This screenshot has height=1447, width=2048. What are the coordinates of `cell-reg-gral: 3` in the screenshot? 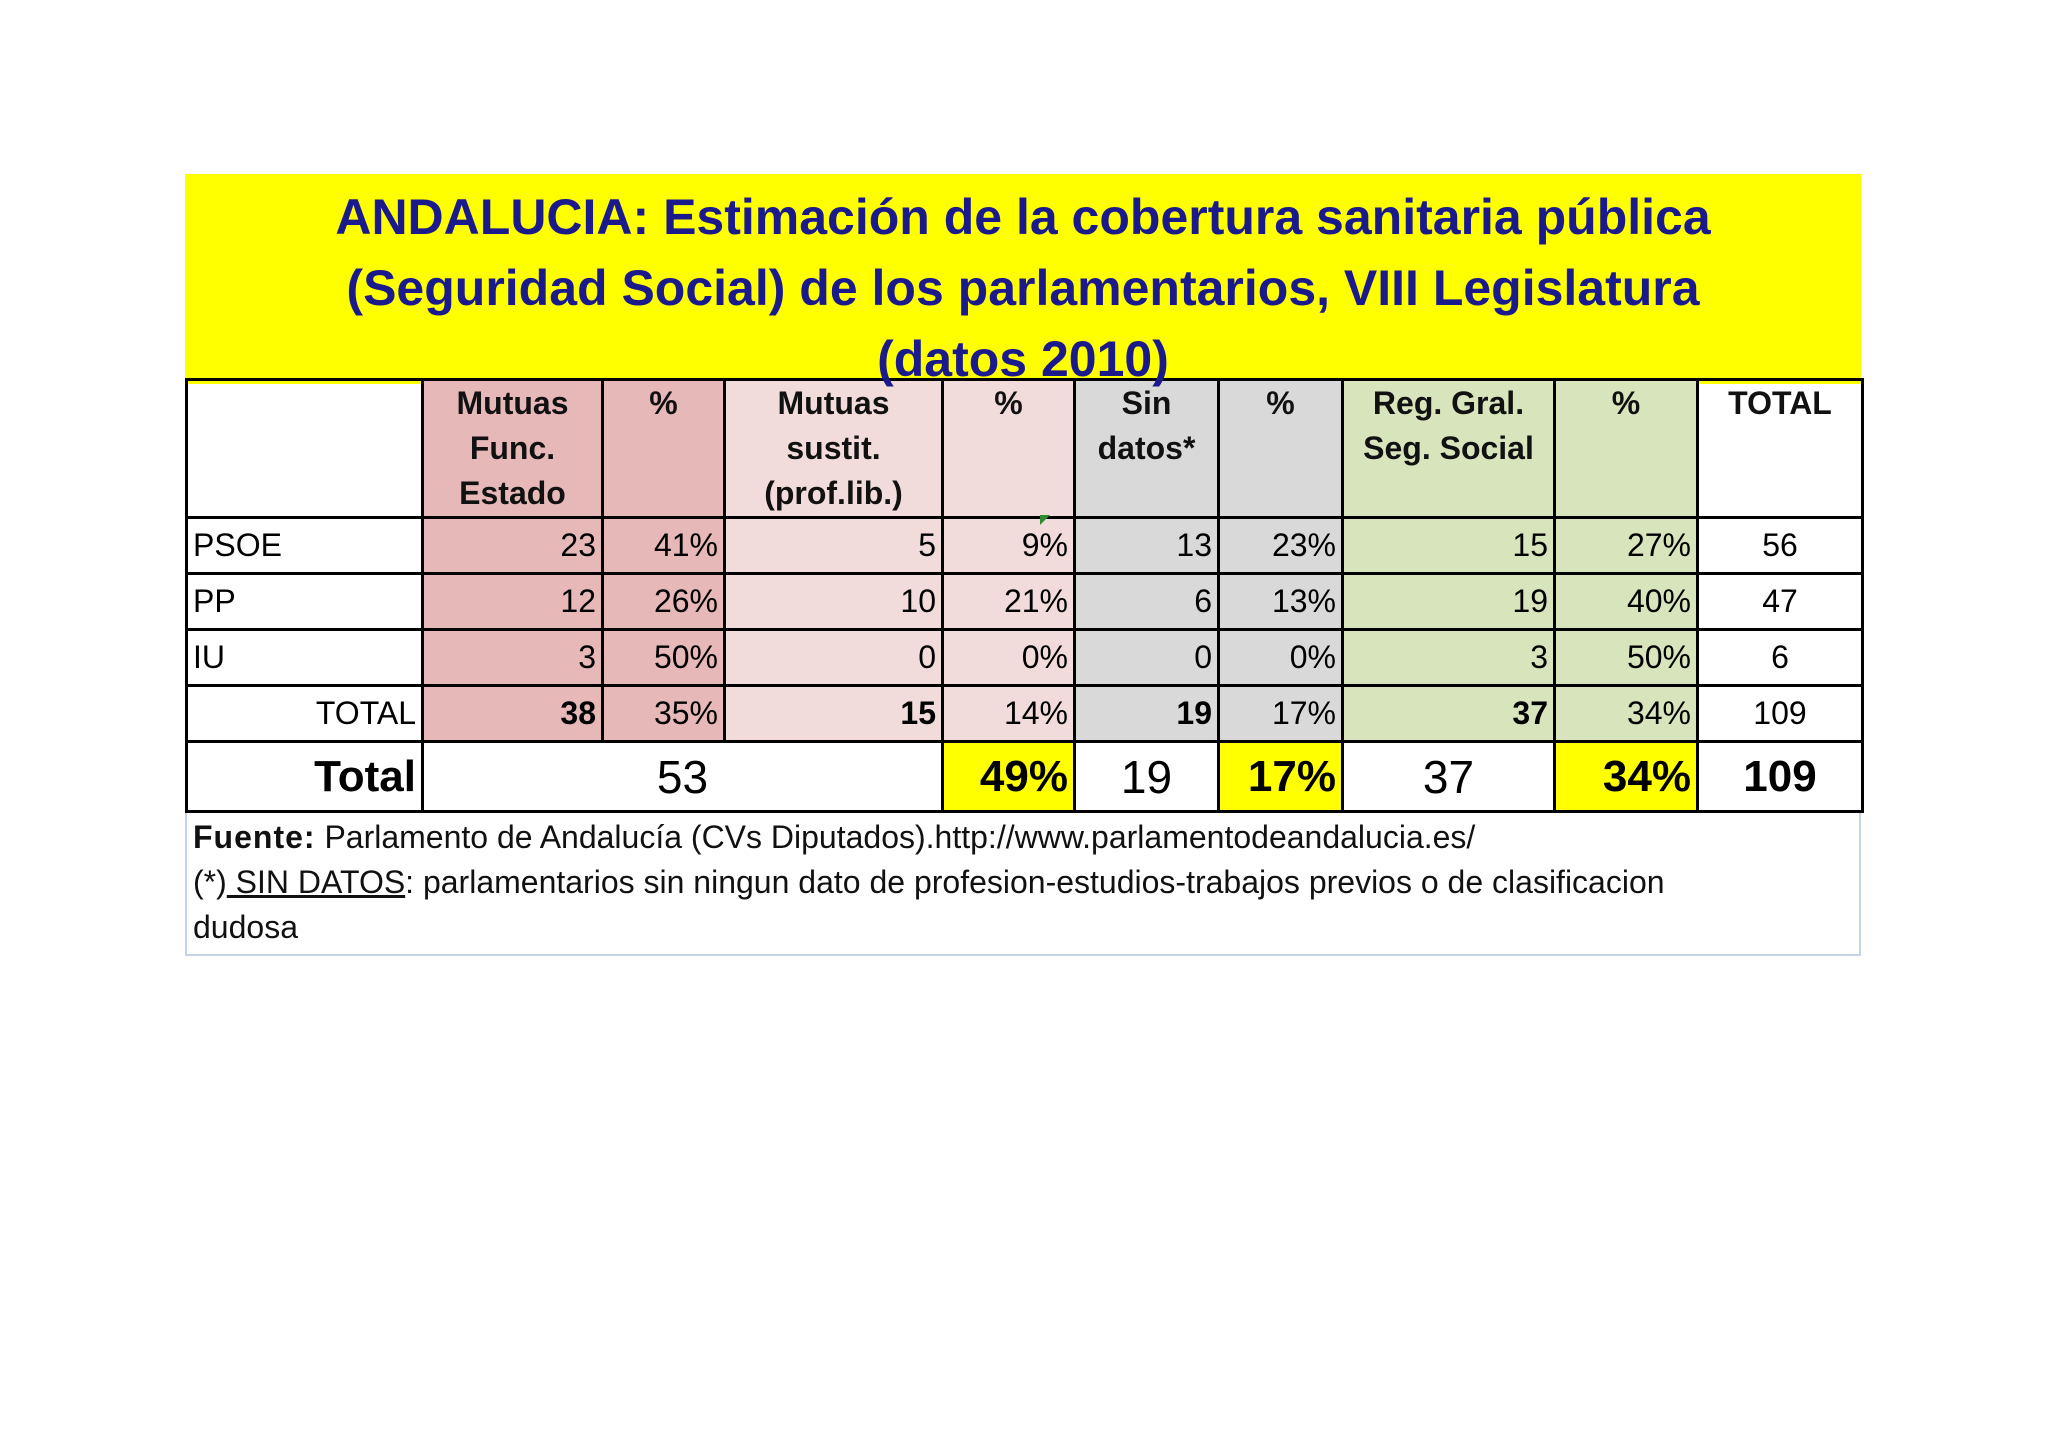 It's located at (1448, 657).